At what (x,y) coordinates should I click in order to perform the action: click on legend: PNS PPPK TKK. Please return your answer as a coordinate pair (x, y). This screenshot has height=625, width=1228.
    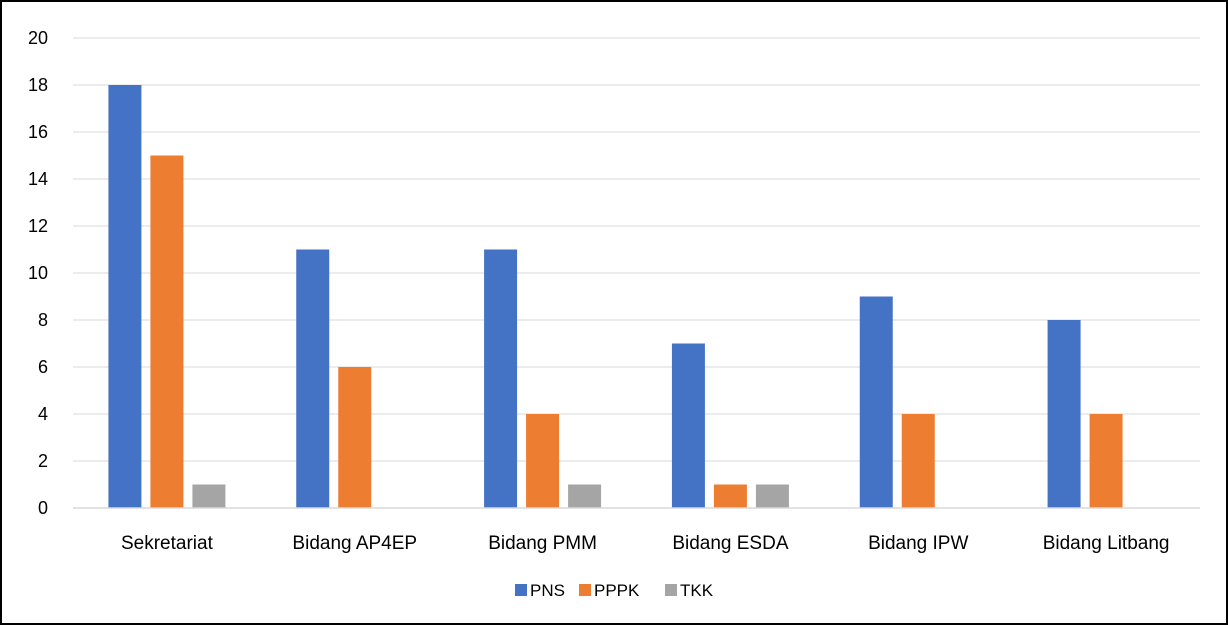
    Looking at the image, I should click on (614, 590).